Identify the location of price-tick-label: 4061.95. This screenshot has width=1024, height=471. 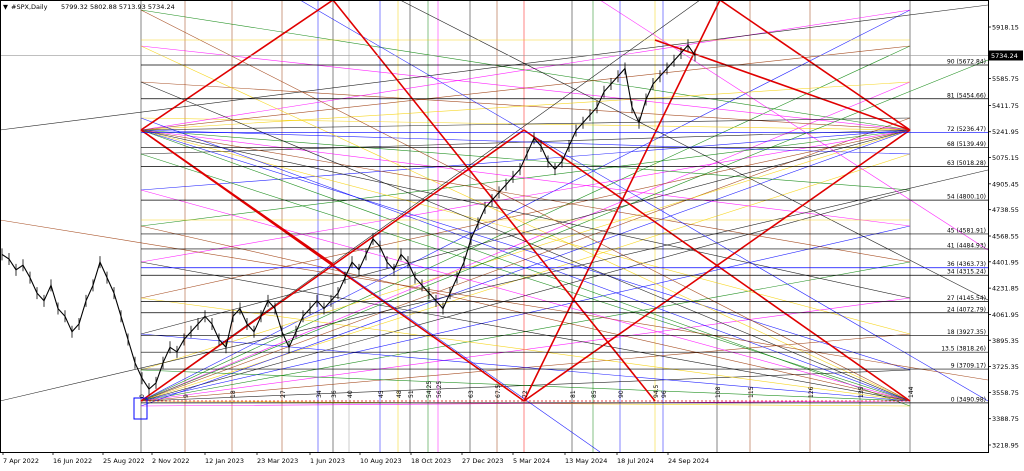
(1005, 315).